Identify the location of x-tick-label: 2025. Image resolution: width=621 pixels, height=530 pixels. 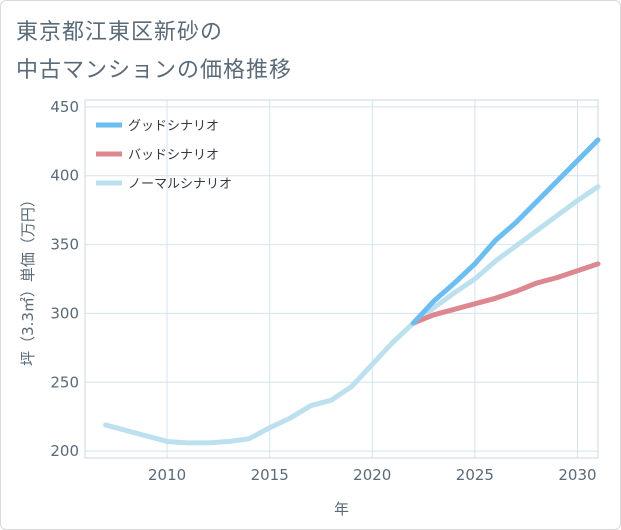
(475, 475).